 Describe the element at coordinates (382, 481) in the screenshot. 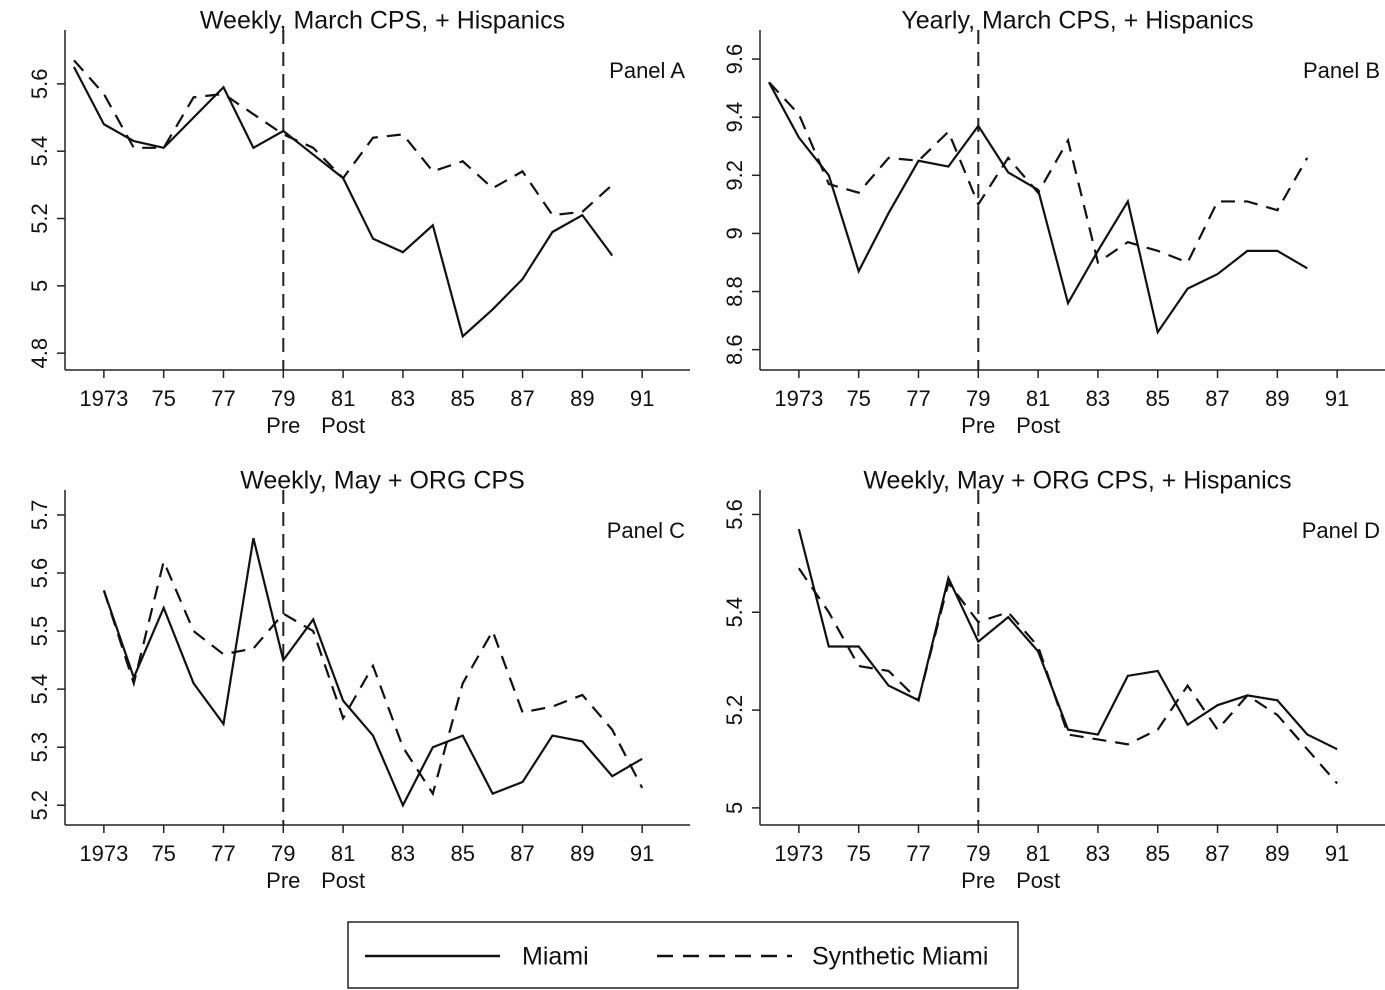

I see `chart-title: Weekly, May + ORG CPS` at that location.